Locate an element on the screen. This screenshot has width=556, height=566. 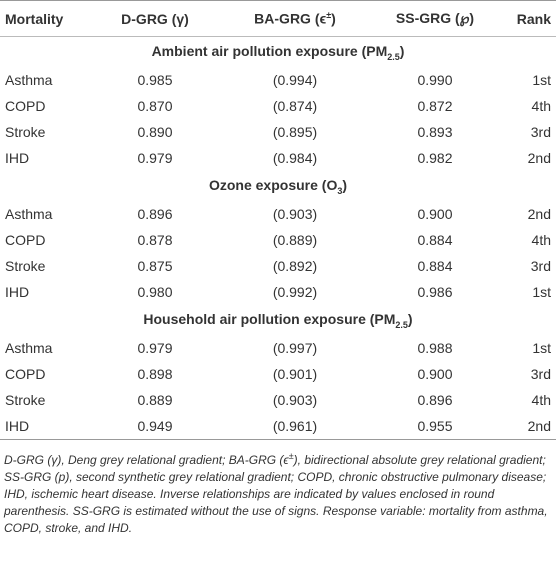
data-row: COPD 0.898 (0.901) 0.900 3rd is located at coordinates (278, 374).